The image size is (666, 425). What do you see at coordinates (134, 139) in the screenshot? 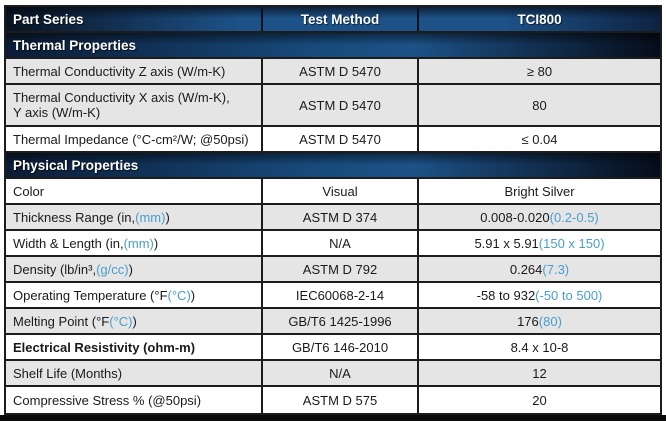
I see `property-label: Thermal Impedance (°C-cm²/W; @50psi)` at bounding box center [134, 139].